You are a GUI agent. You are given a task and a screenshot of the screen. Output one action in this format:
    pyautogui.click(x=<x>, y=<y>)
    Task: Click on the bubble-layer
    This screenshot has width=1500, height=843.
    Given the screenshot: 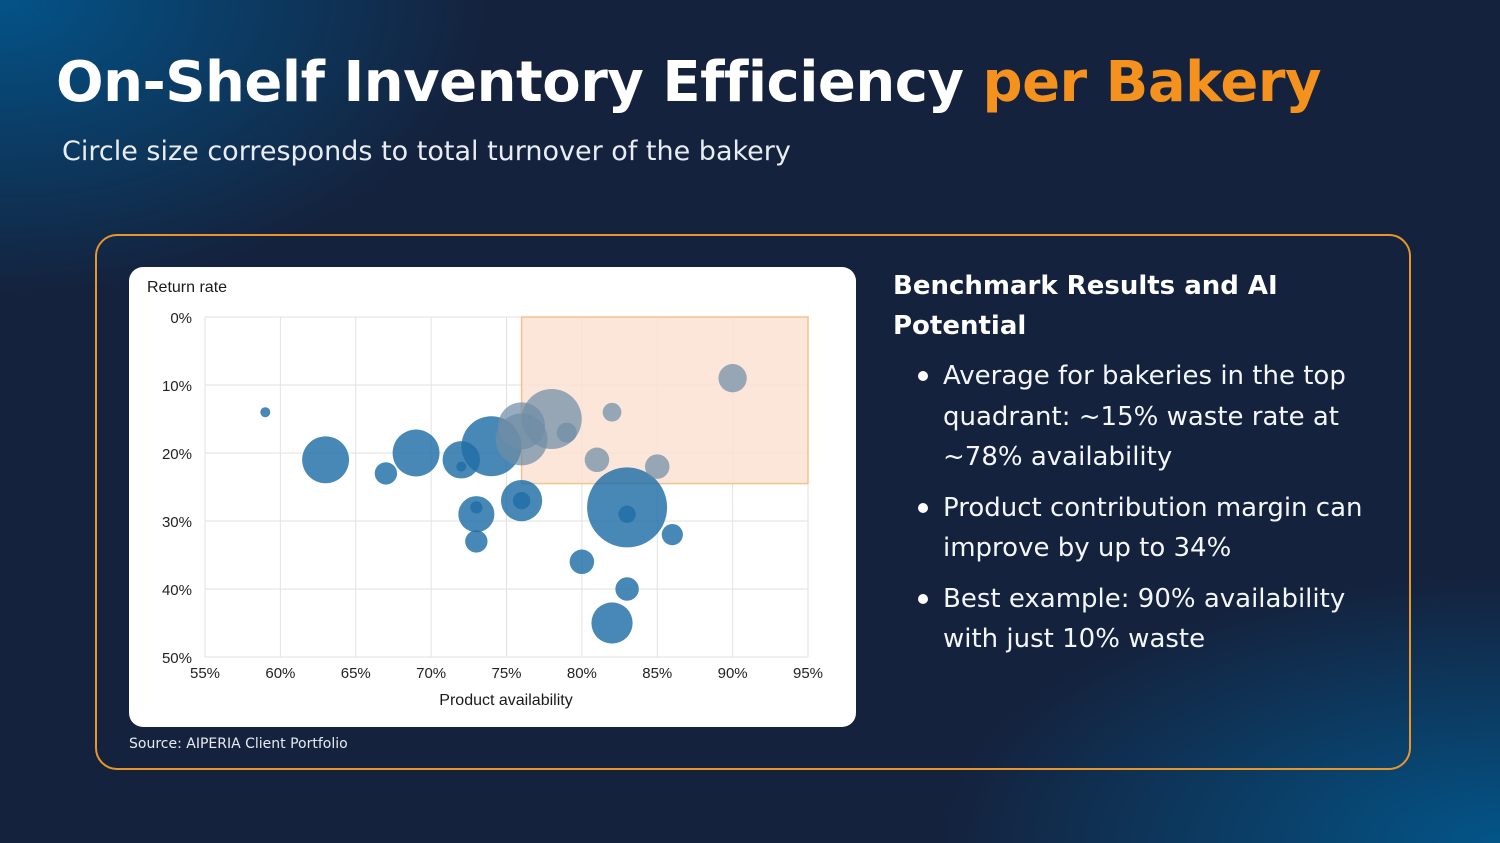 What is the action you would take?
    pyautogui.click(x=503, y=504)
    